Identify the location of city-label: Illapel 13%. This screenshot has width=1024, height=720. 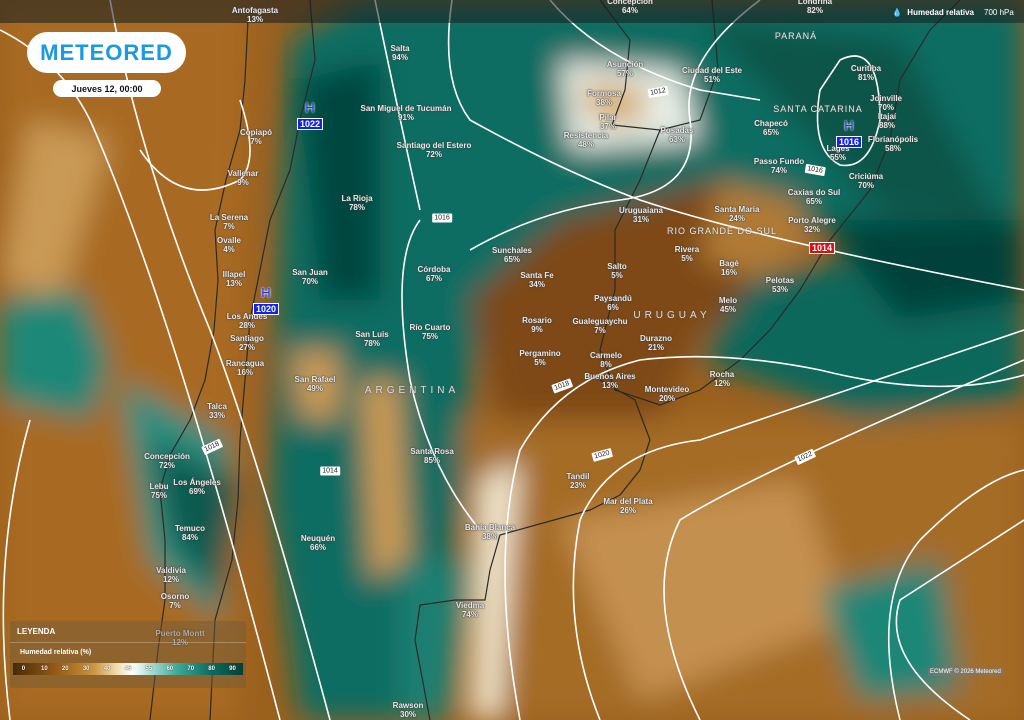
(234, 279).